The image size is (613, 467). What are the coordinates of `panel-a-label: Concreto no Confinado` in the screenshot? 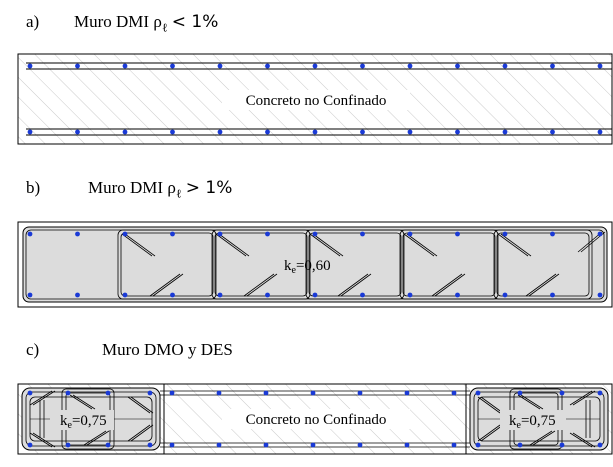 It's located at (316, 101).